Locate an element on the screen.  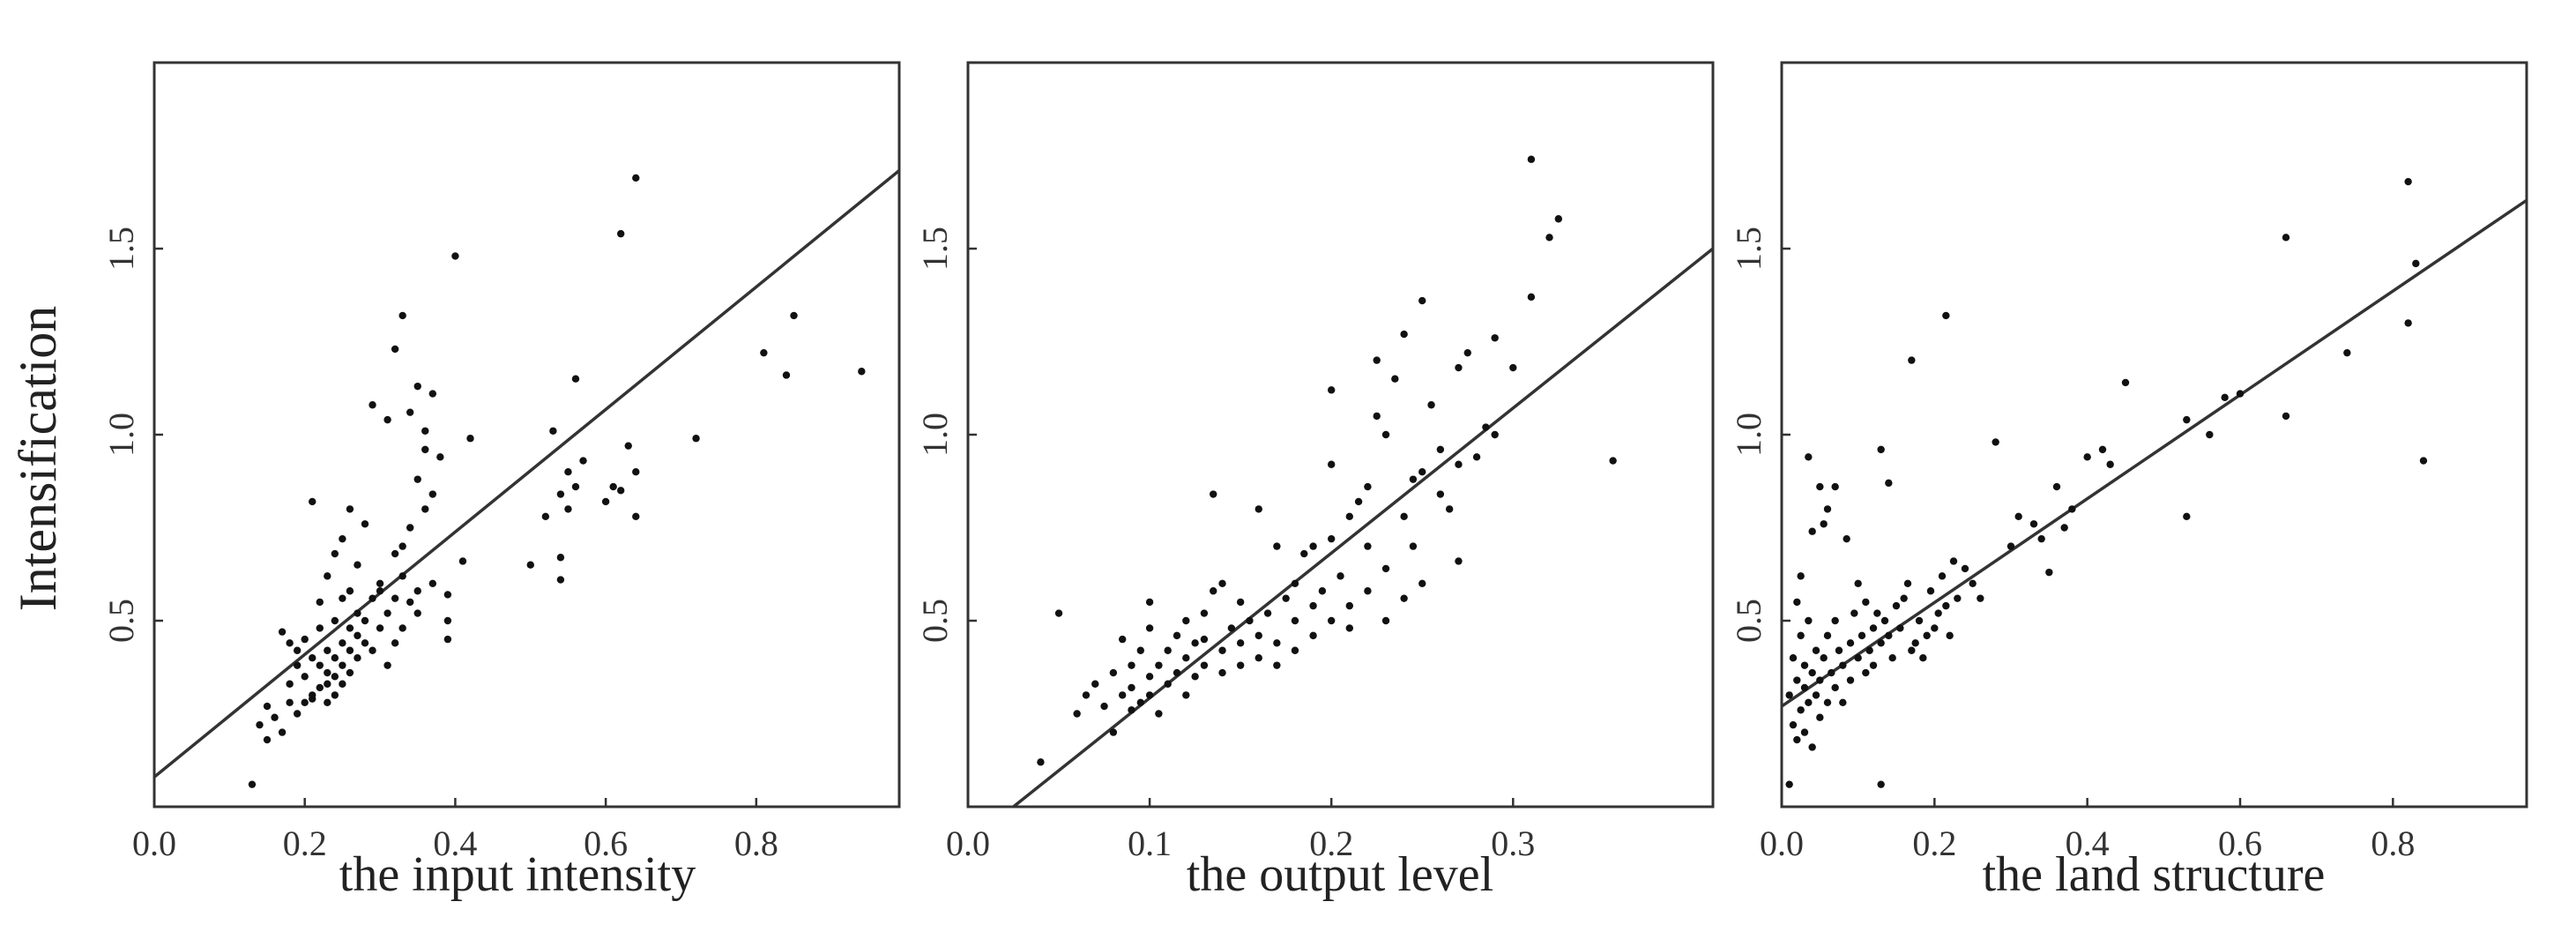
y-tick-label: 1.0 is located at coordinates (121, 435).